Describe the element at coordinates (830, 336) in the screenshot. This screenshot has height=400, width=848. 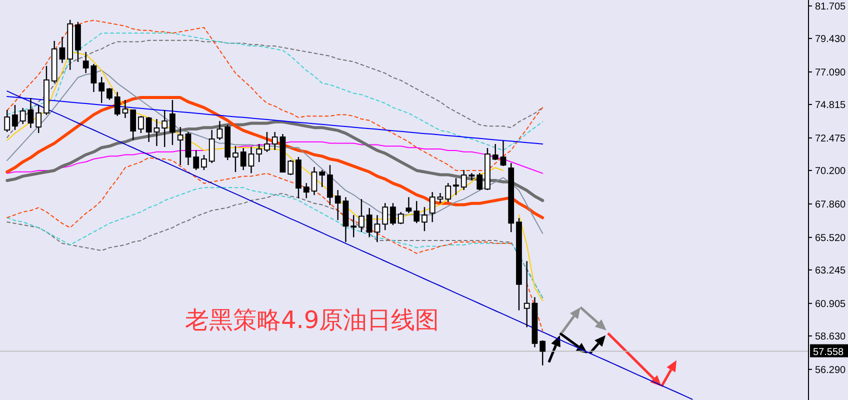
I see `y-tick-label: 58.630` at that location.